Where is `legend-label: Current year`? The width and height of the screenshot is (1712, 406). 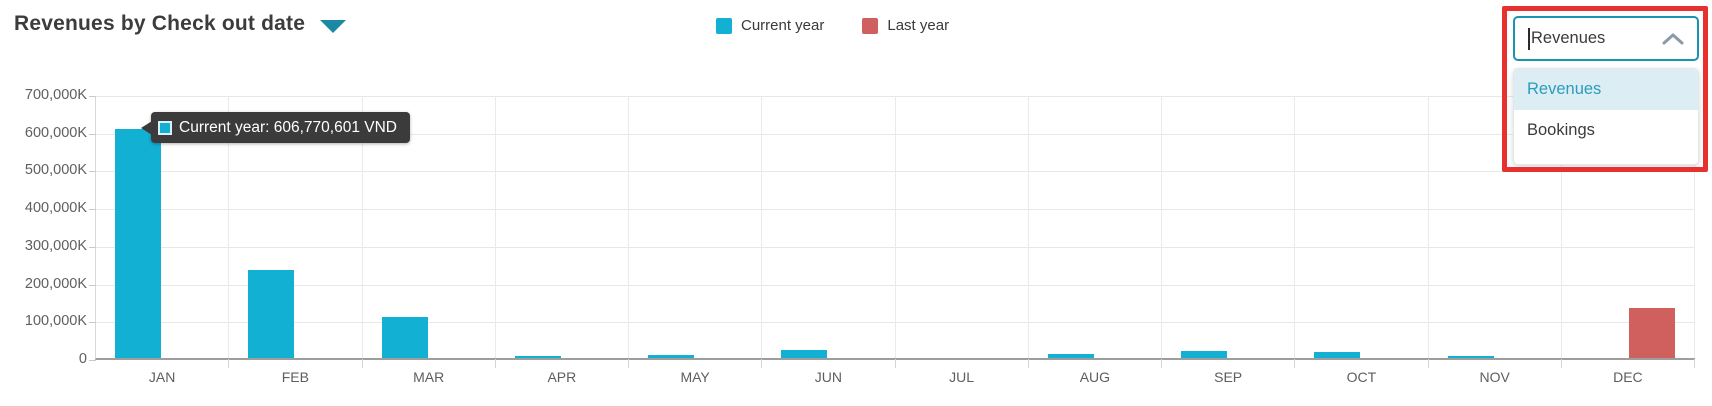 legend-label: Current year is located at coordinates (783, 25).